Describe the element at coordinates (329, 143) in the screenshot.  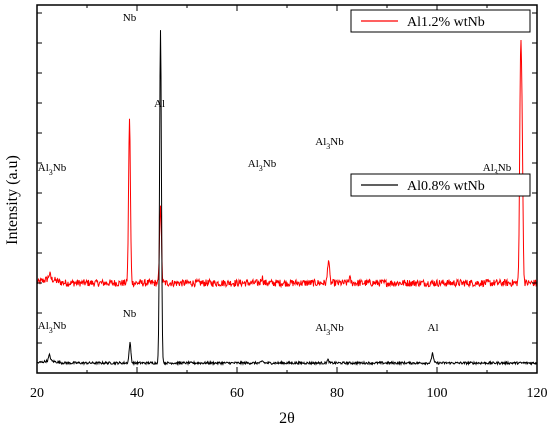
I see `peak-label-0-4: Al3Nb` at that location.